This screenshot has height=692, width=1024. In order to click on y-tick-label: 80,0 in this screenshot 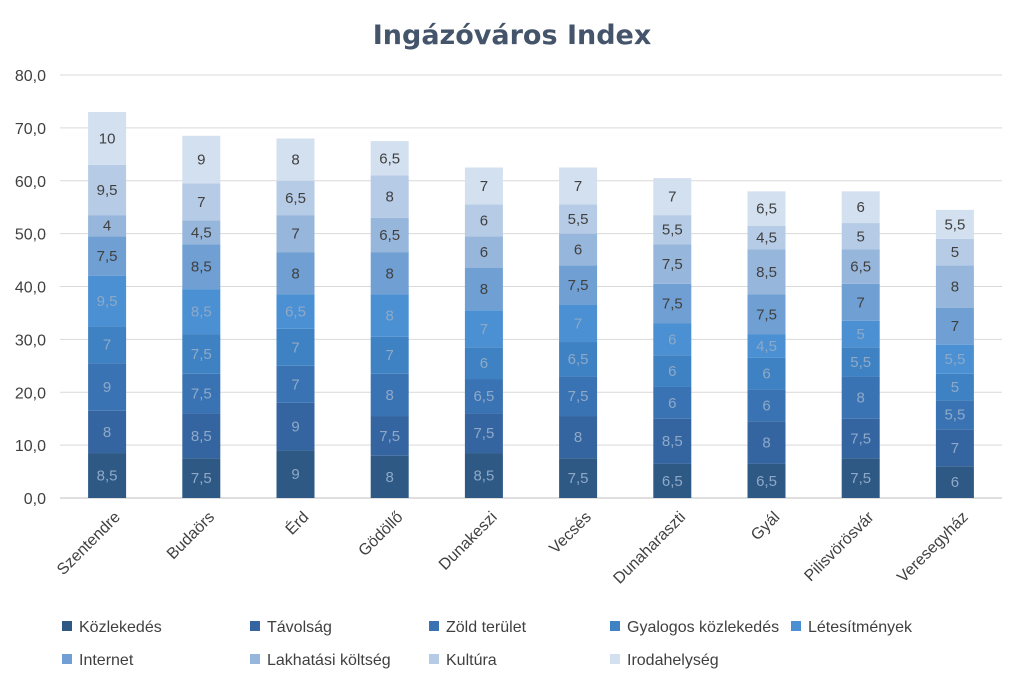, I will do `click(30, 76)`.